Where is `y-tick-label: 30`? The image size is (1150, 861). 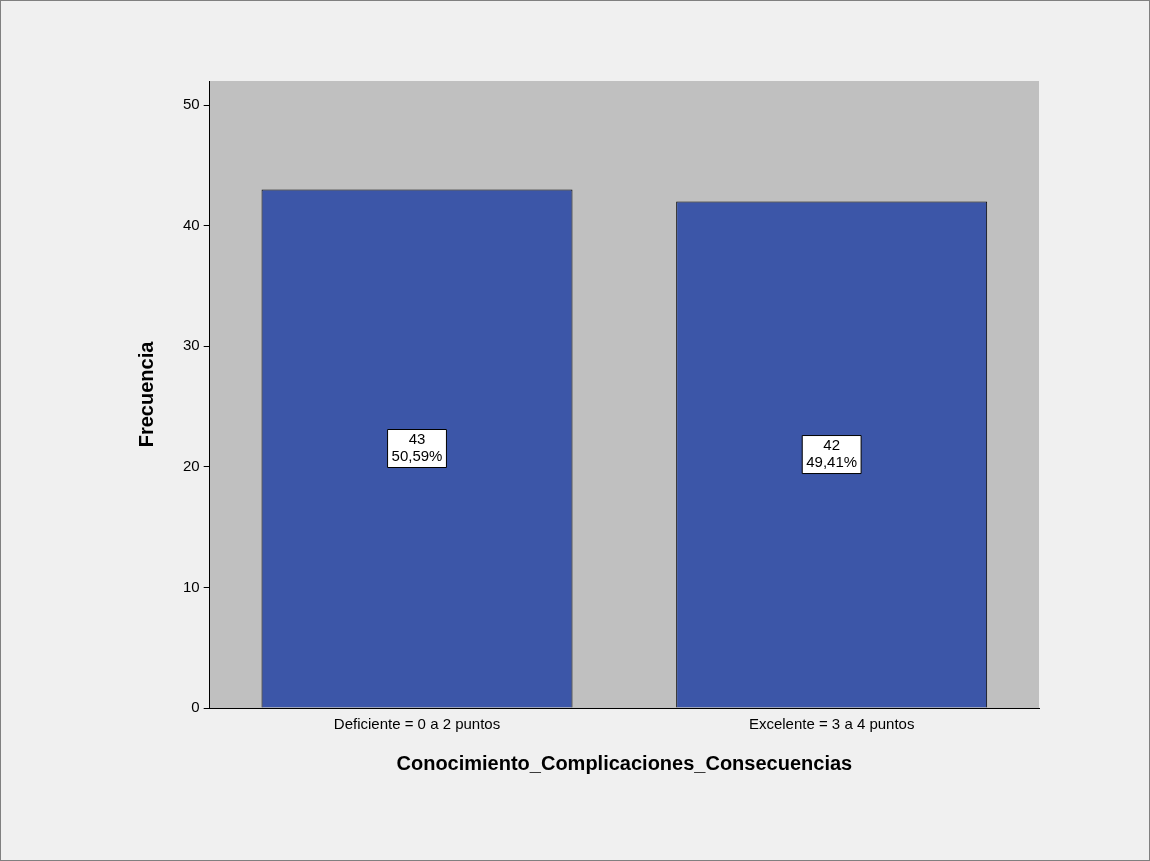
y-tick-label: 30 is located at coordinates (191, 345).